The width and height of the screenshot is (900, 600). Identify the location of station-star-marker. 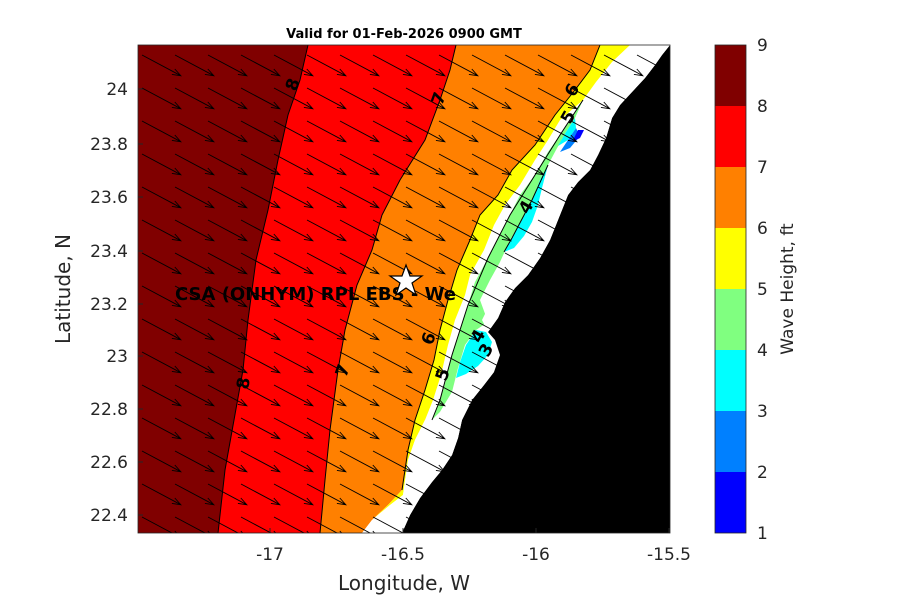
(406, 280).